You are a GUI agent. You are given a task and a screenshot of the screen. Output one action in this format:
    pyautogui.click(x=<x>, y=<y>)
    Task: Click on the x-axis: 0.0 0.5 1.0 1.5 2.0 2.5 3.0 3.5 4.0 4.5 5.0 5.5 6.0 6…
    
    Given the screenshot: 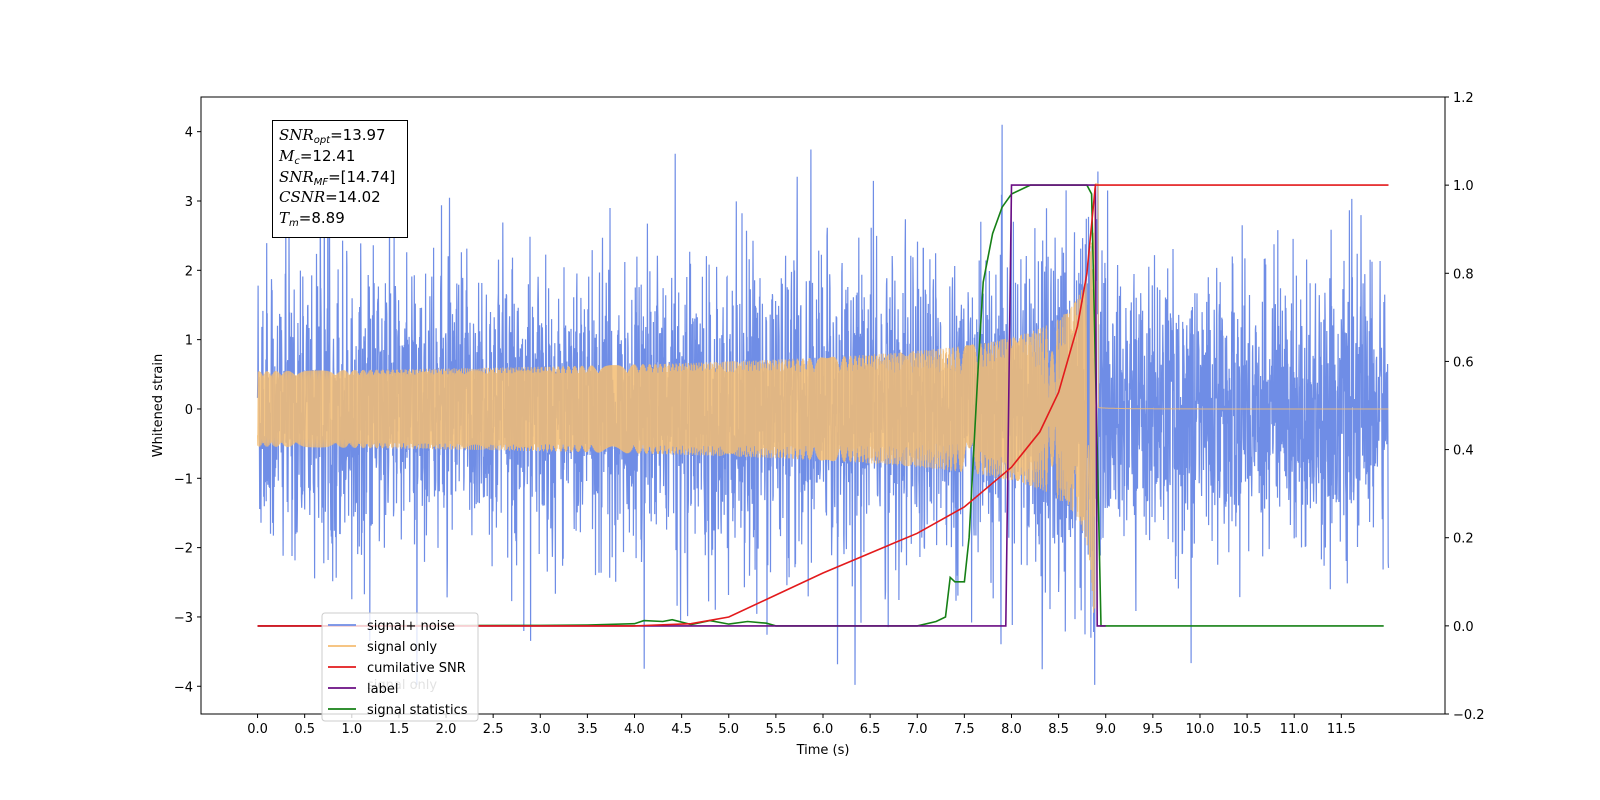 What is the action you would take?
    pyautogui.click(x=801, y=725)
    